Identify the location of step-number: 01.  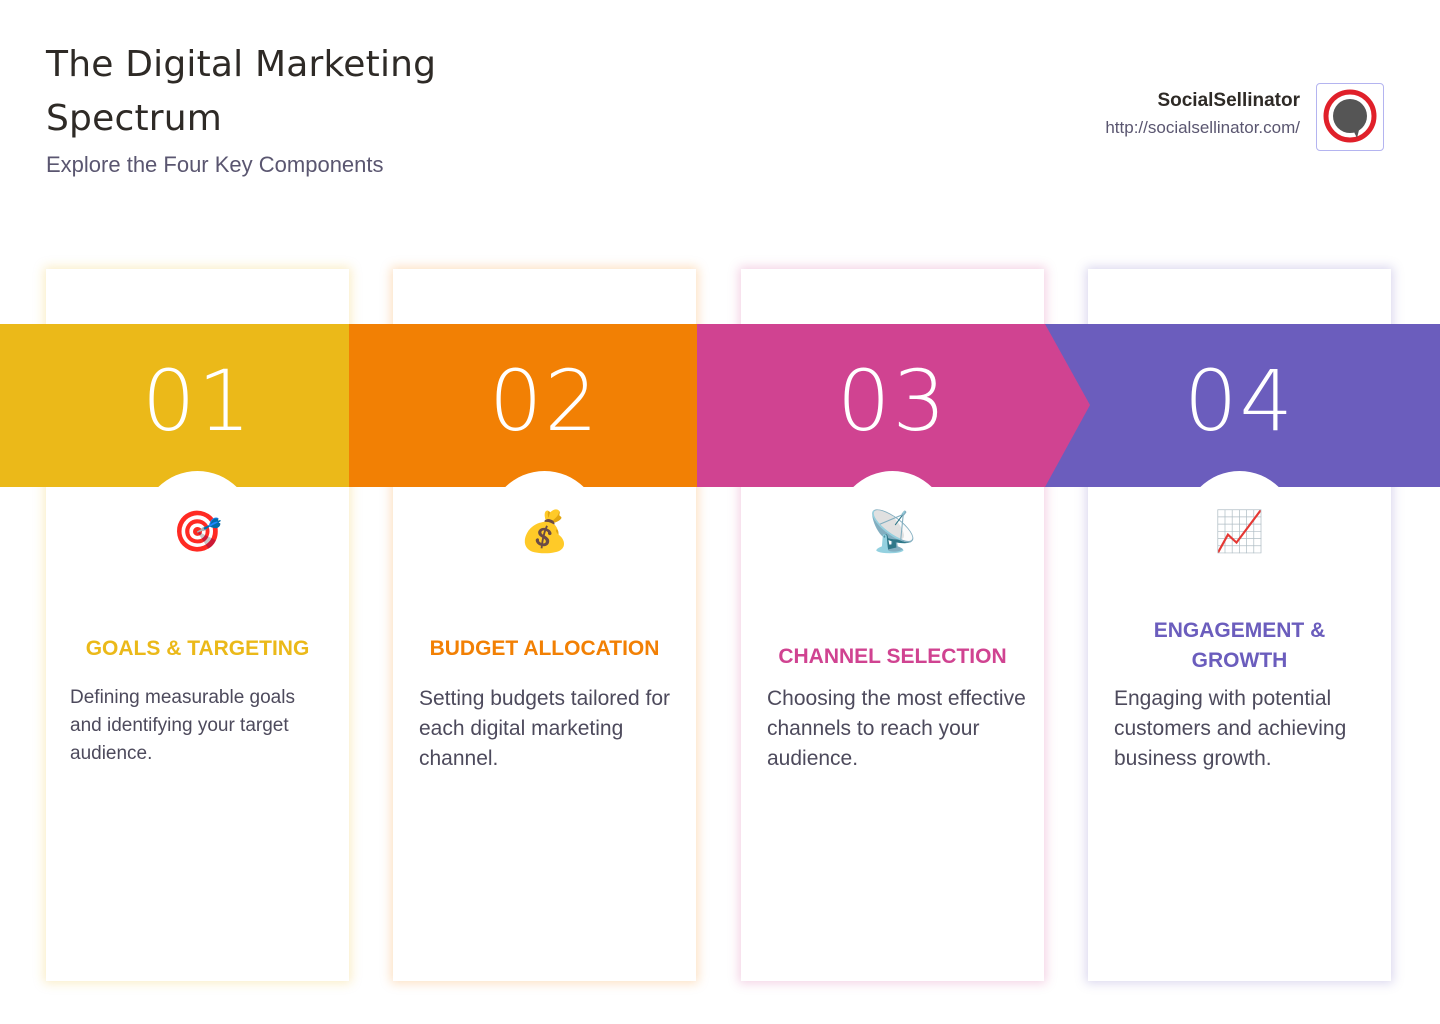
(197, 401).